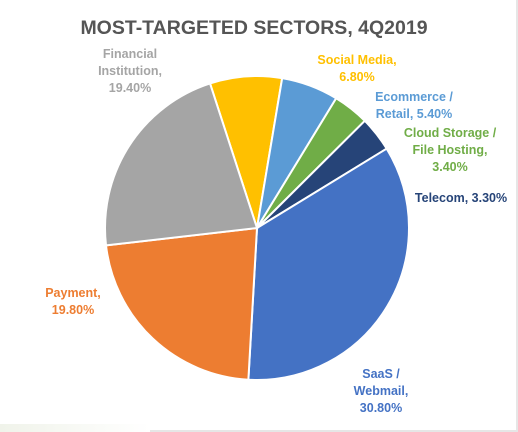 This screenshot has height=432, width=518. What do you see at coordinates (181, 164) in the screenshot?
I see `slice-financial-institution` at bounding box center [181, 164].